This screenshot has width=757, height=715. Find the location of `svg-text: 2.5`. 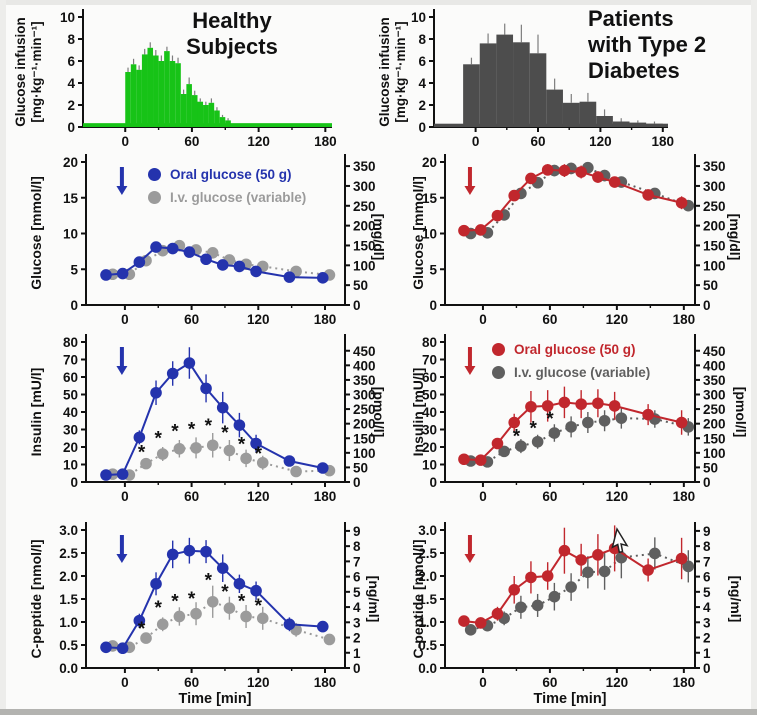

svg-text: 2.5 is located at coordinates (427, 553).